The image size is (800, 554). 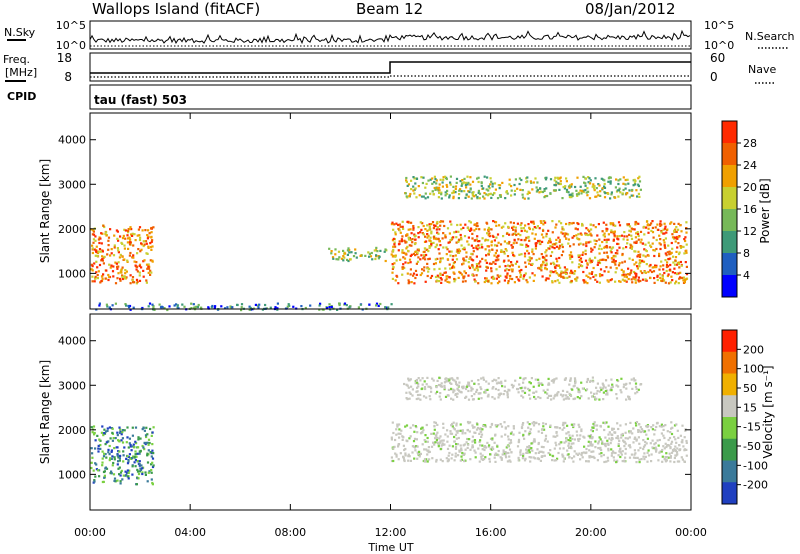 I want to click on power-y-label: Slant Range [km], so click(x=45, y=211).